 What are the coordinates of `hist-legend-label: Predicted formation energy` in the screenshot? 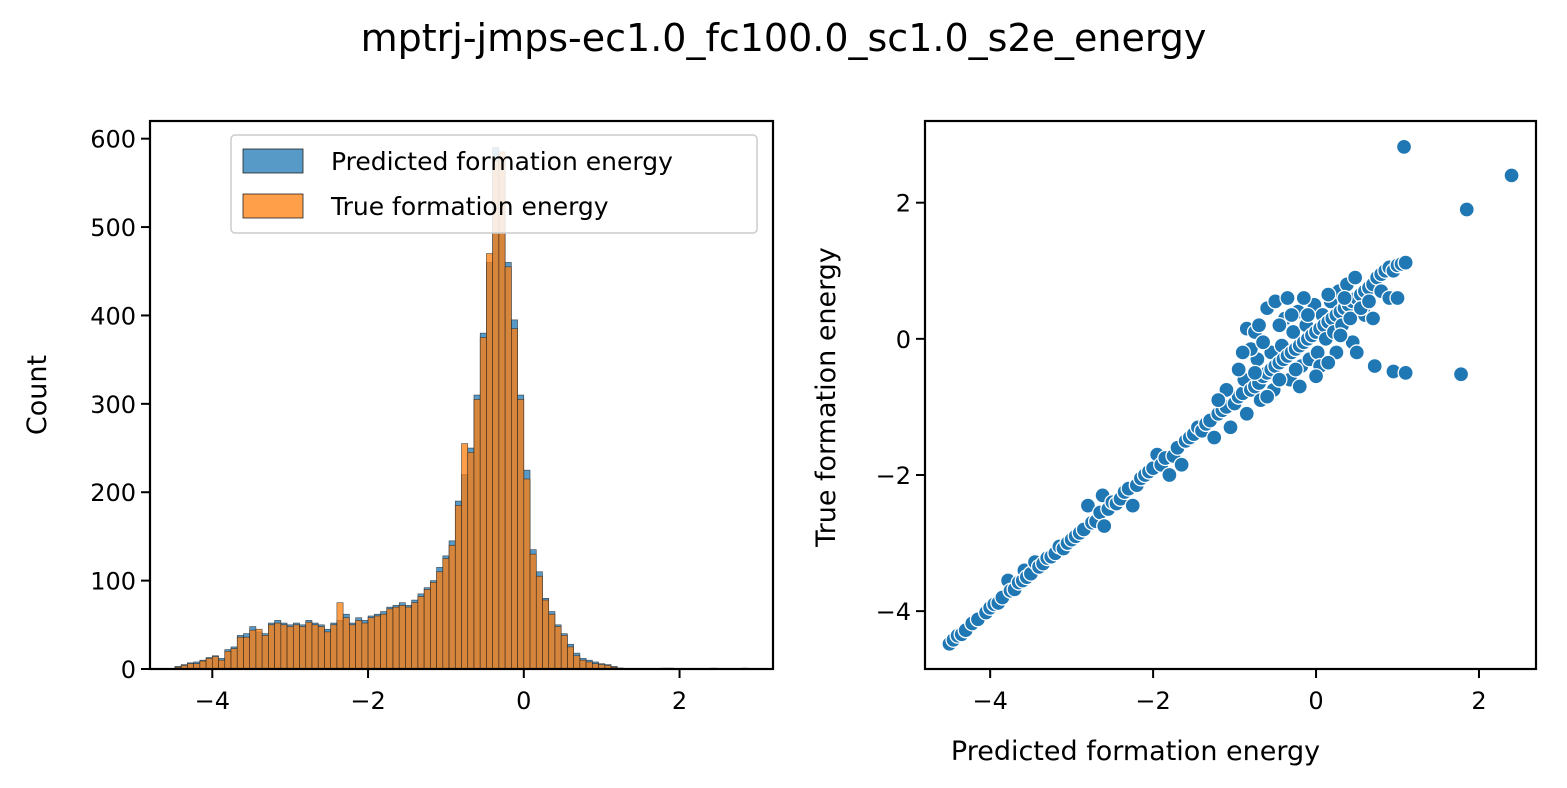 It's located at (502, 161).